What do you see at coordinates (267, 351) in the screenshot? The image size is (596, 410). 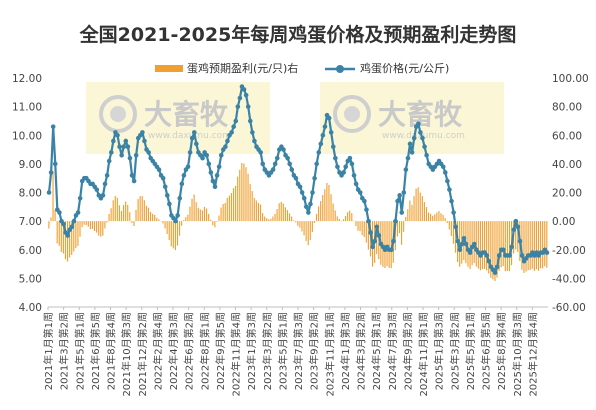 I see `x-tick-label: 2023年3月第2周` at bounding box center [267, 351].